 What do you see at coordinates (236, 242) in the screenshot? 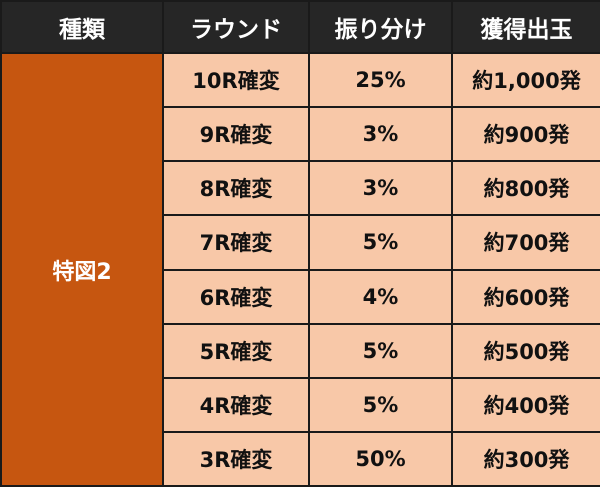
I see `round-cell: 7R確変` at bounding box center [236, 242].